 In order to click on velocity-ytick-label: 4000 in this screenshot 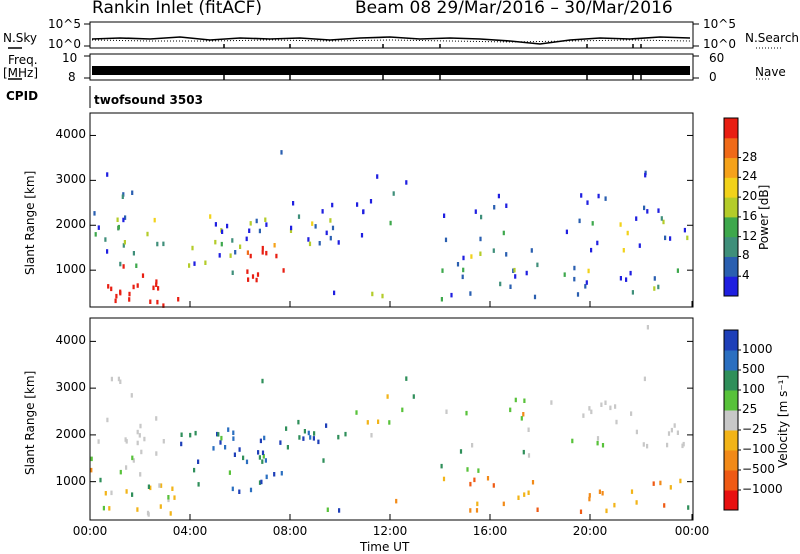, I will do `click(70, 340)`.